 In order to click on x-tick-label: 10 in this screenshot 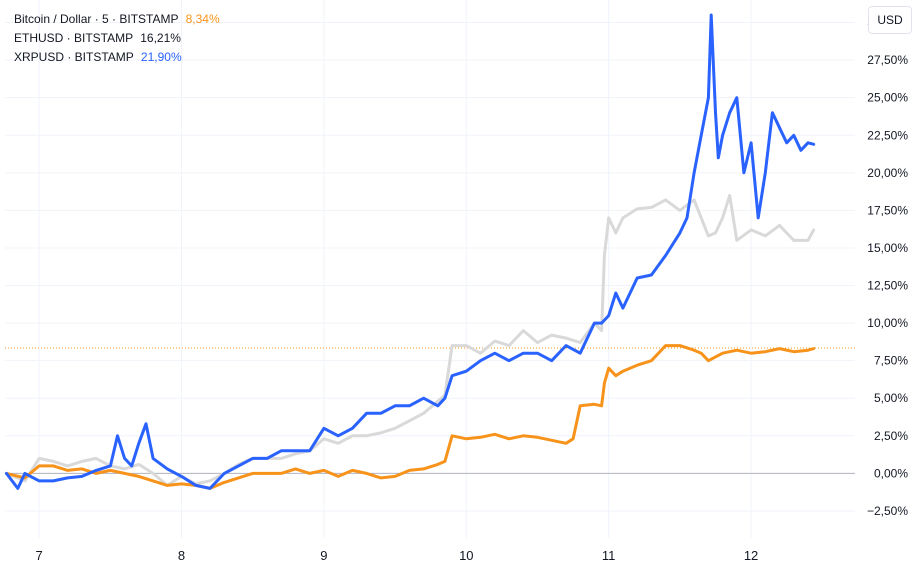, I will do `click(466, 555)`.